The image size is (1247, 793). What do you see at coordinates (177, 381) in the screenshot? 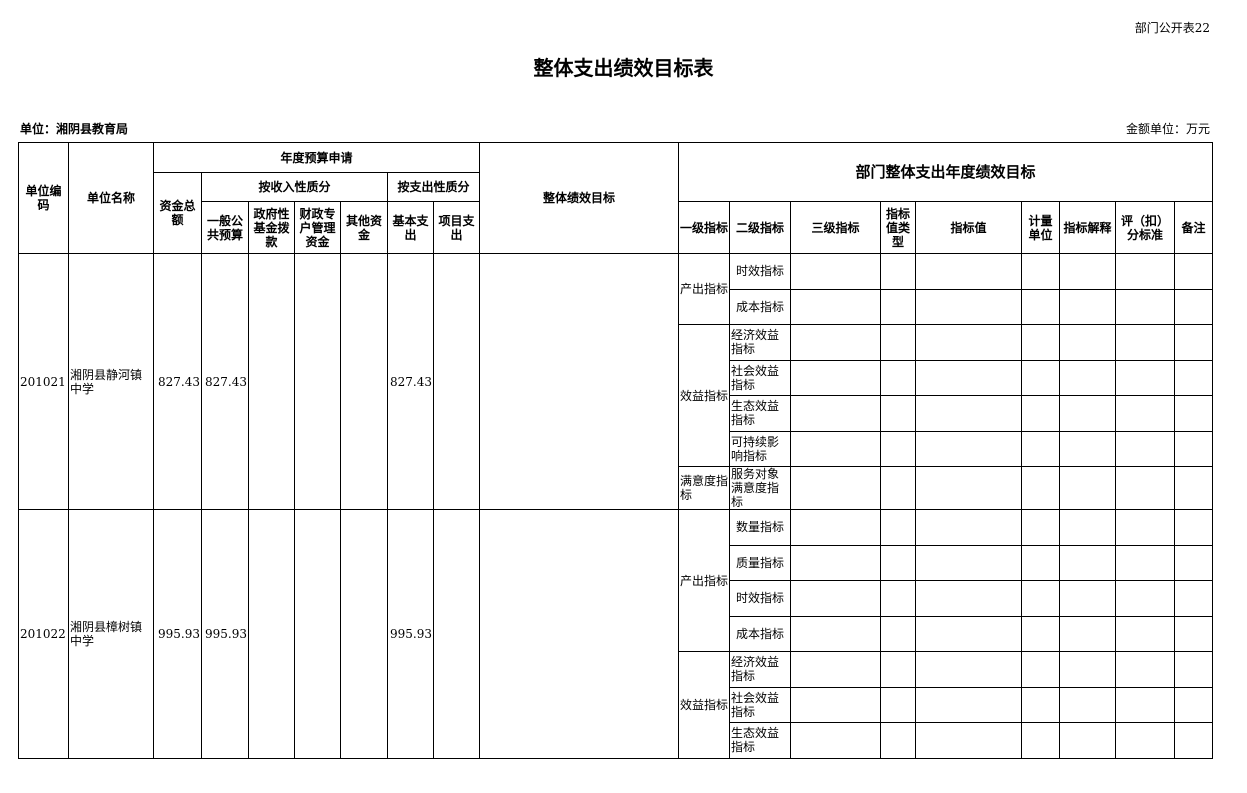
I see `total-amount: 827.43` at bounding box center [177, 381].